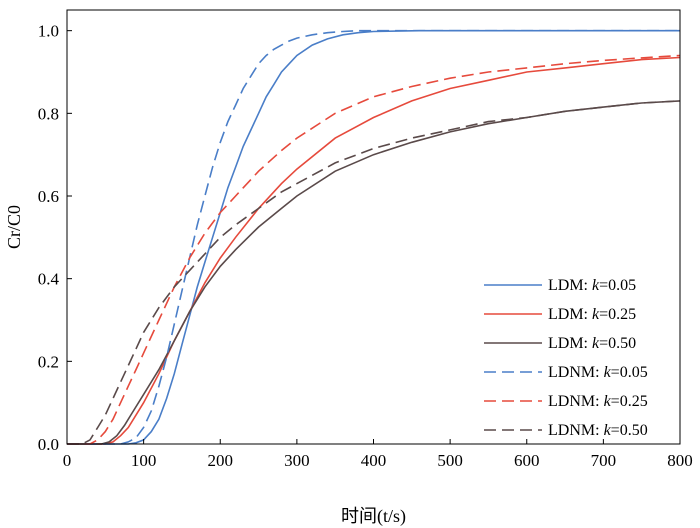 This screenshot has width=700, height=528. Describe the element at coordinates (450, 460) in the screenshot. I see `x-tick-label: 500` at that location.